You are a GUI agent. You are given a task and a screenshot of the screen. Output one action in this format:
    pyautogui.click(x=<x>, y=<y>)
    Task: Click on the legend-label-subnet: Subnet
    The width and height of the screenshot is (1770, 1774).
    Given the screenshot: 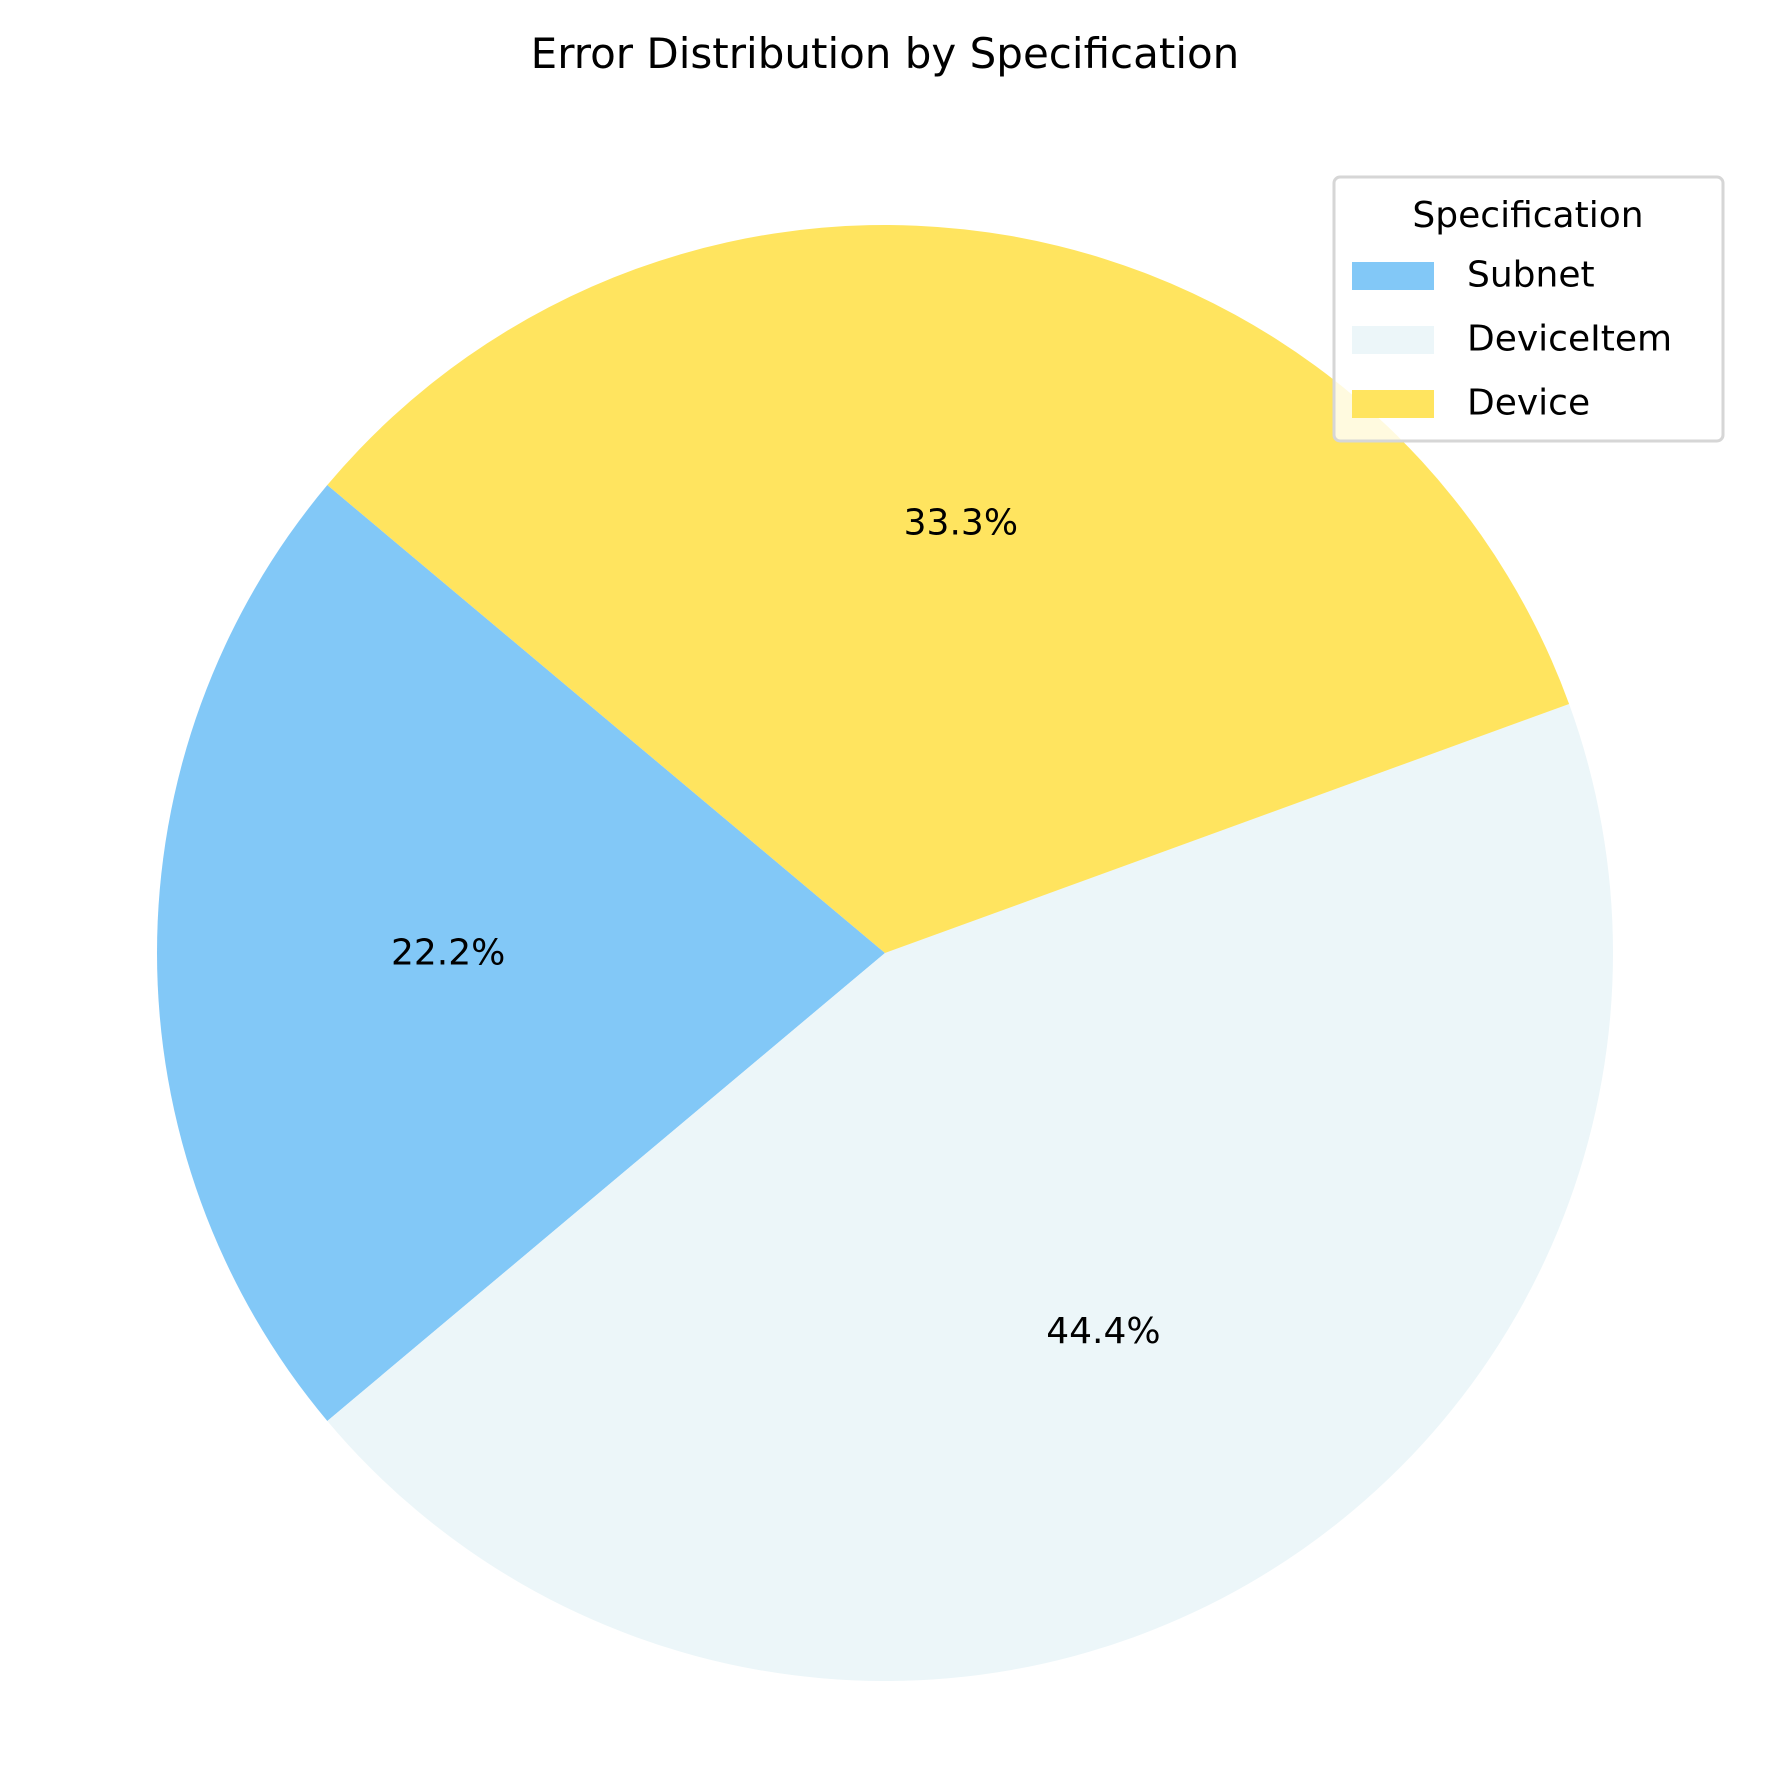 What is the action you would take?
    pyautogui.click(x=1531, y=275)
    